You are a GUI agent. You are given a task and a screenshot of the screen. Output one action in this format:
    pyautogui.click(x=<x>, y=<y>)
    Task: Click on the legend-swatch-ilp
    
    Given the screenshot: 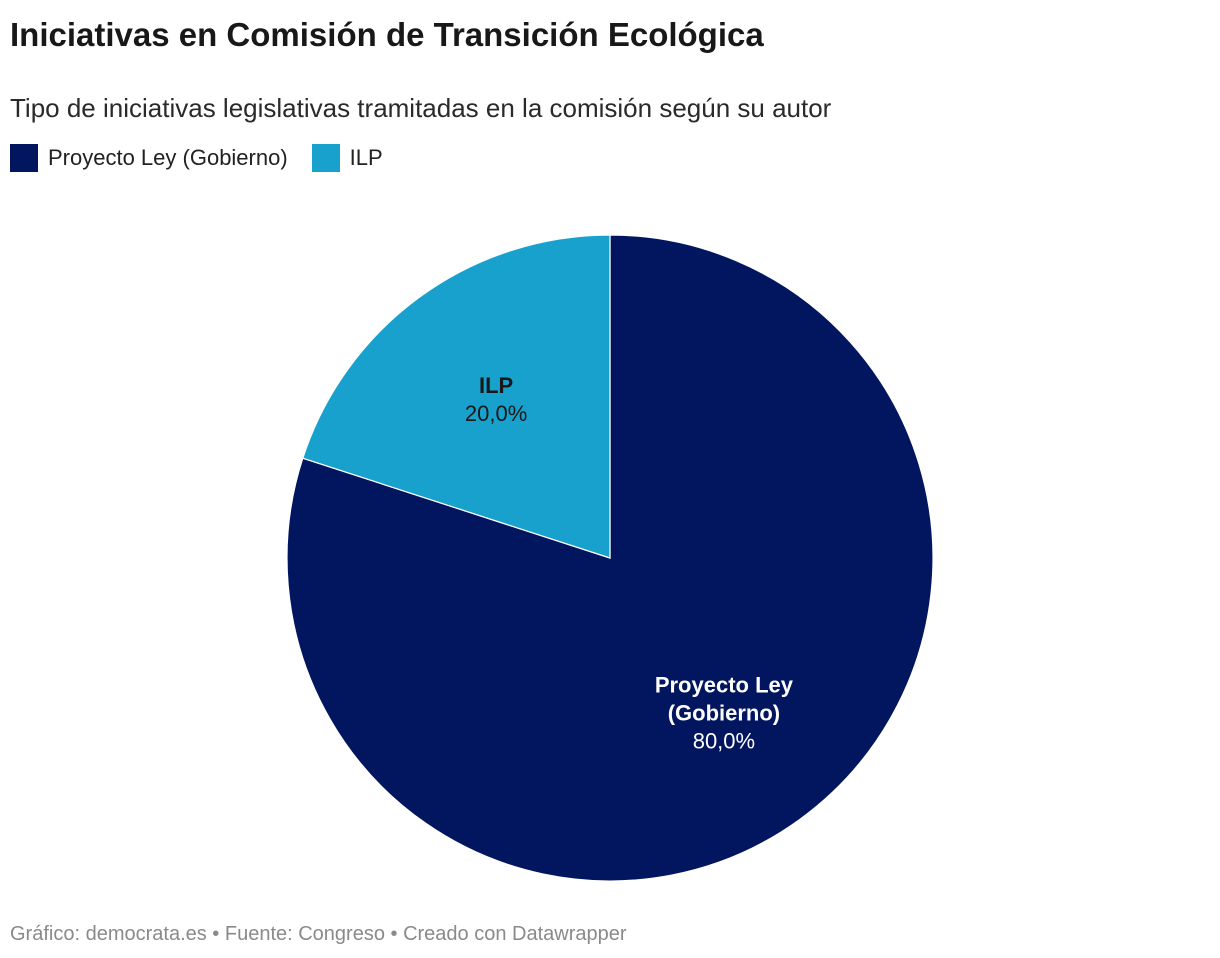 What is the action you would take?
    pyautogui.click(x=325, y=158)
    